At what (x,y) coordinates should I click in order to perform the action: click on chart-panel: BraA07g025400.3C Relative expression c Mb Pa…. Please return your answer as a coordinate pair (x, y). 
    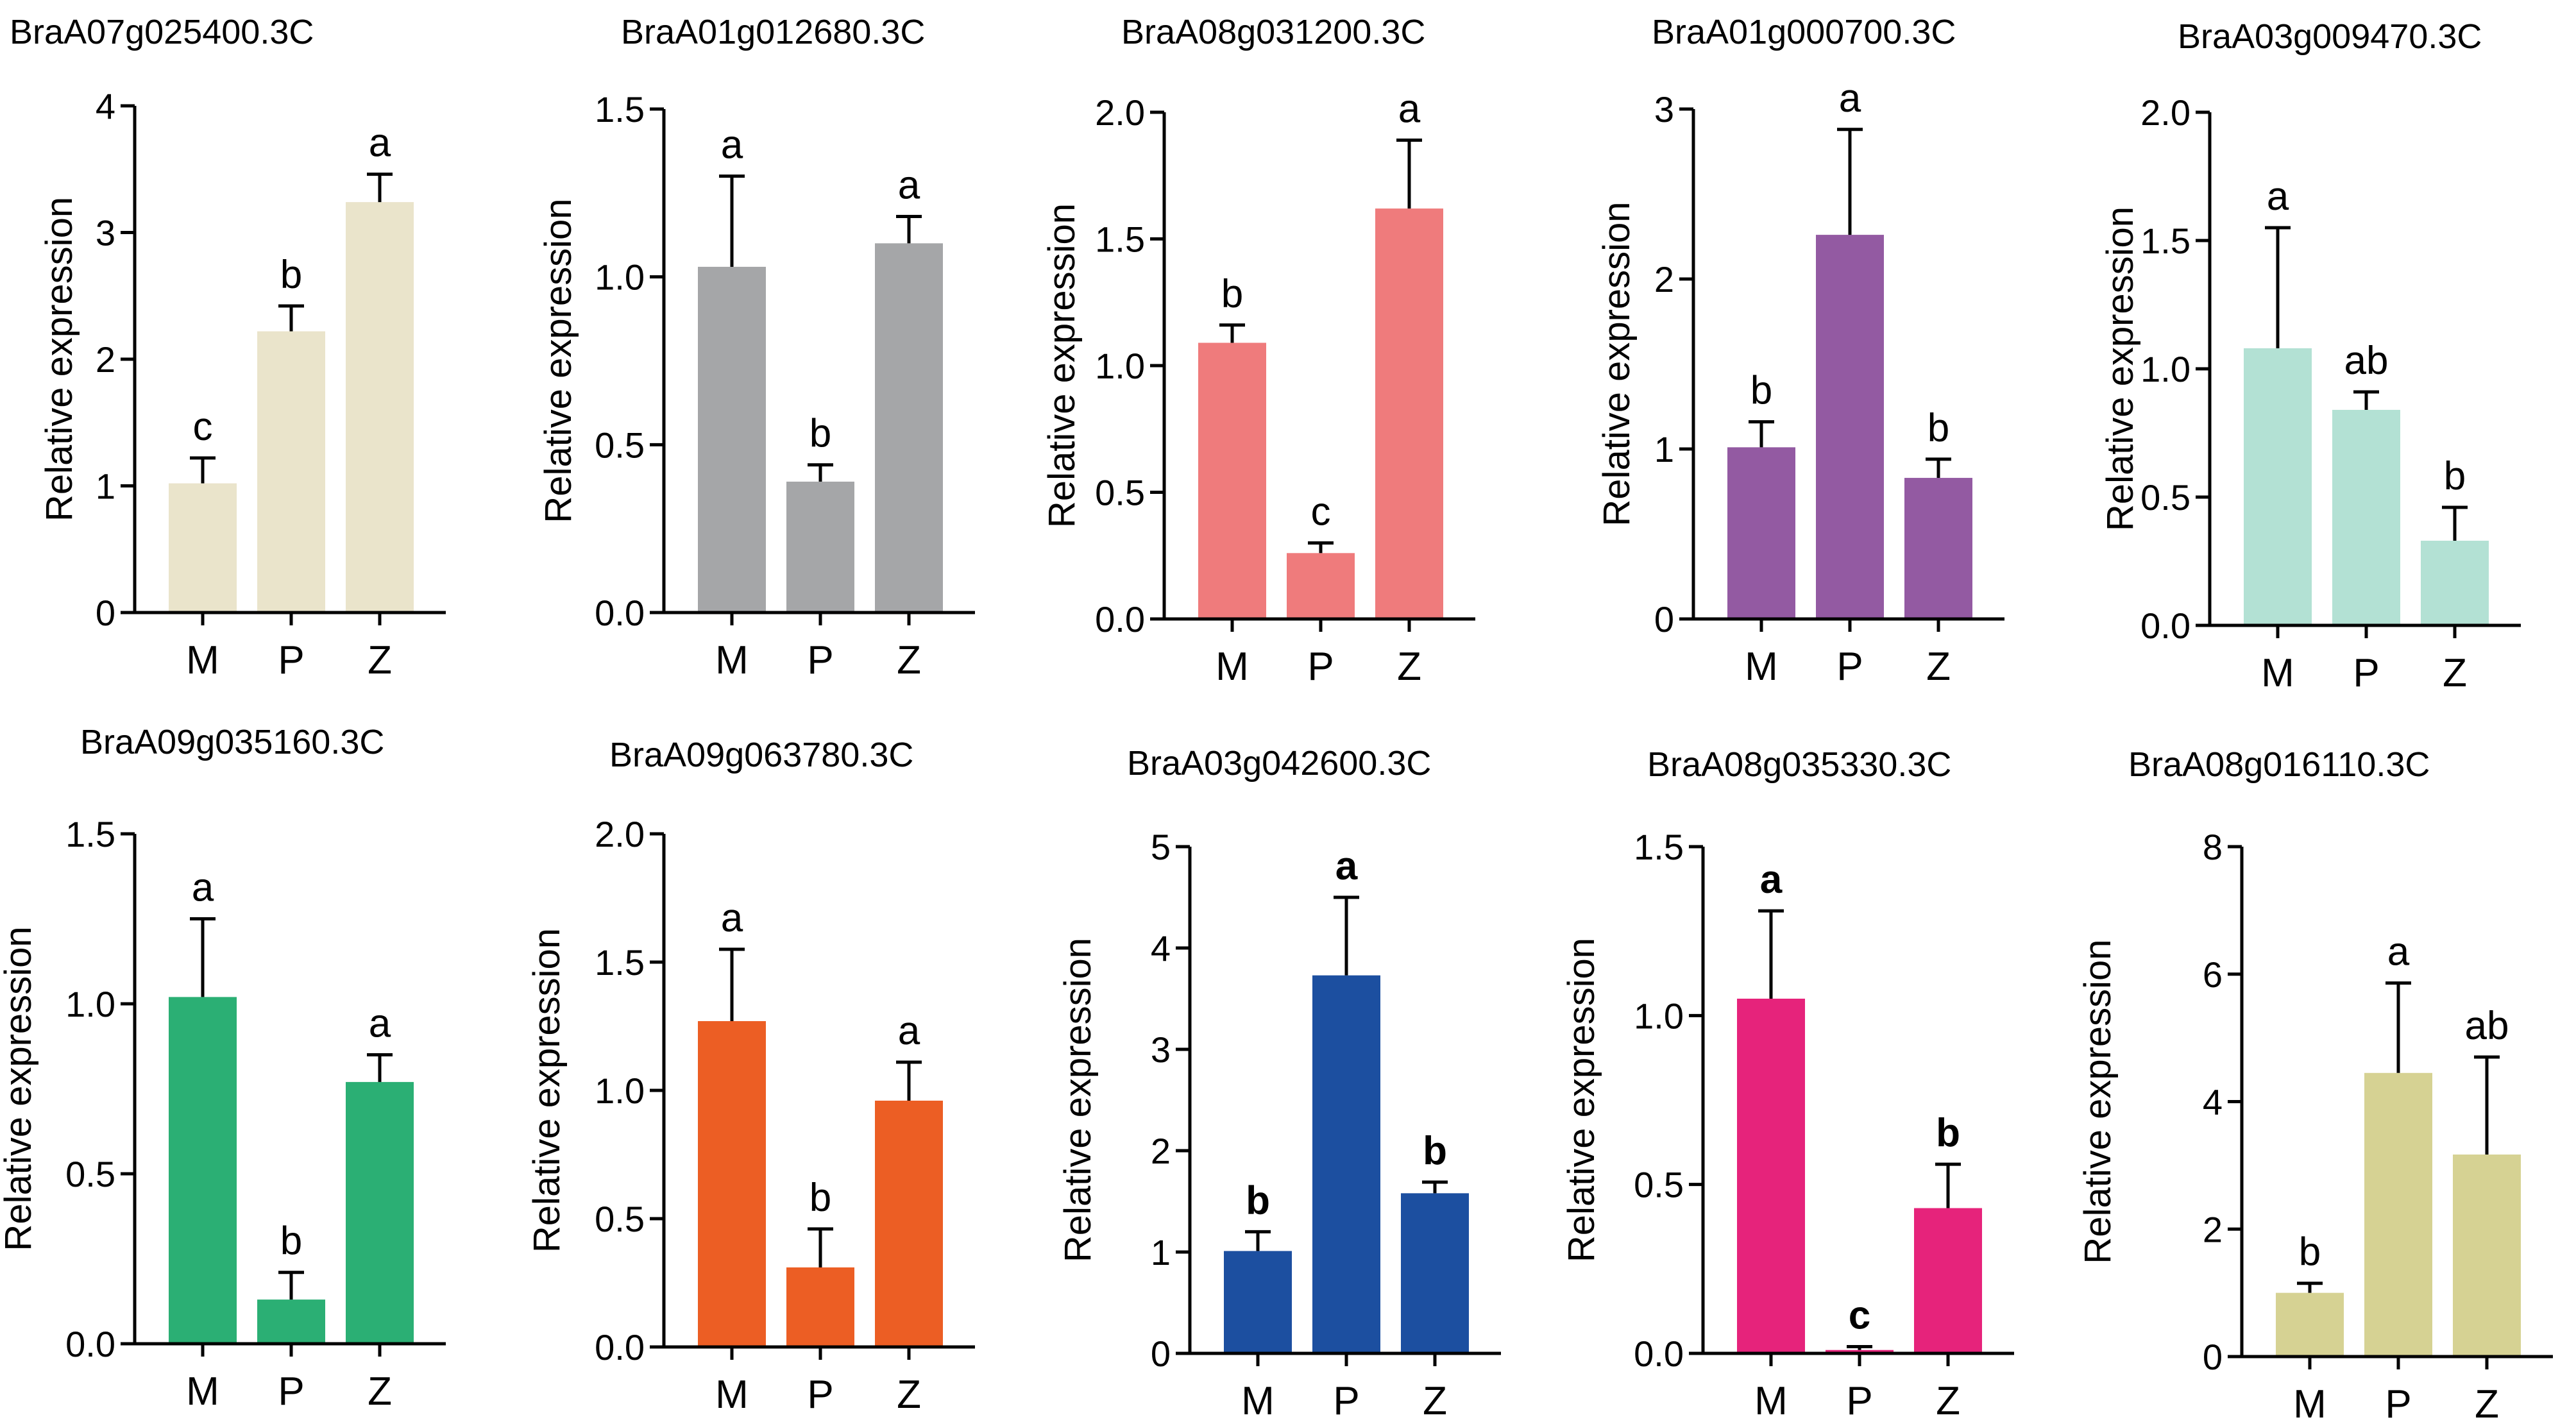
    Looking at the image, I should click on (228, 347).